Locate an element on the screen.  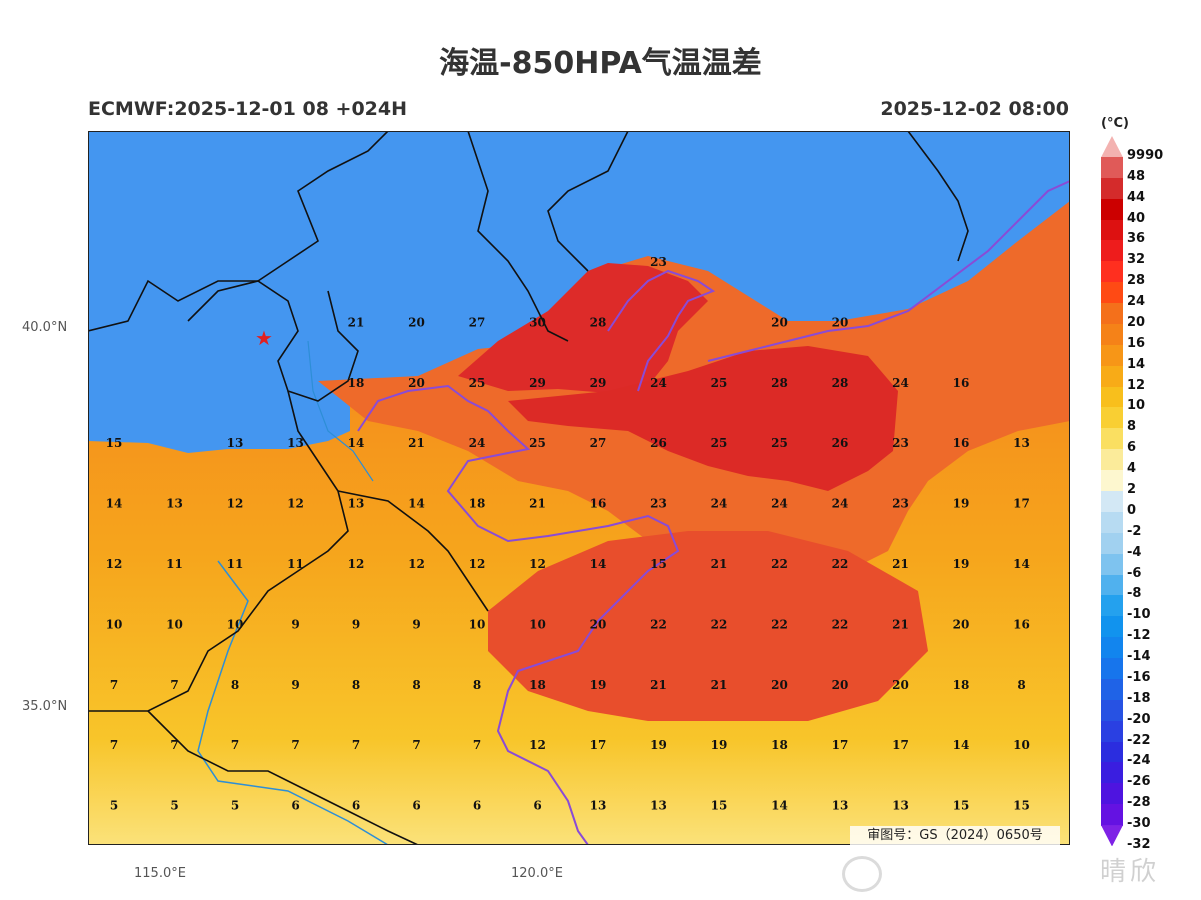
colorbar-label: -14 is located at coordinates (1139, 657).